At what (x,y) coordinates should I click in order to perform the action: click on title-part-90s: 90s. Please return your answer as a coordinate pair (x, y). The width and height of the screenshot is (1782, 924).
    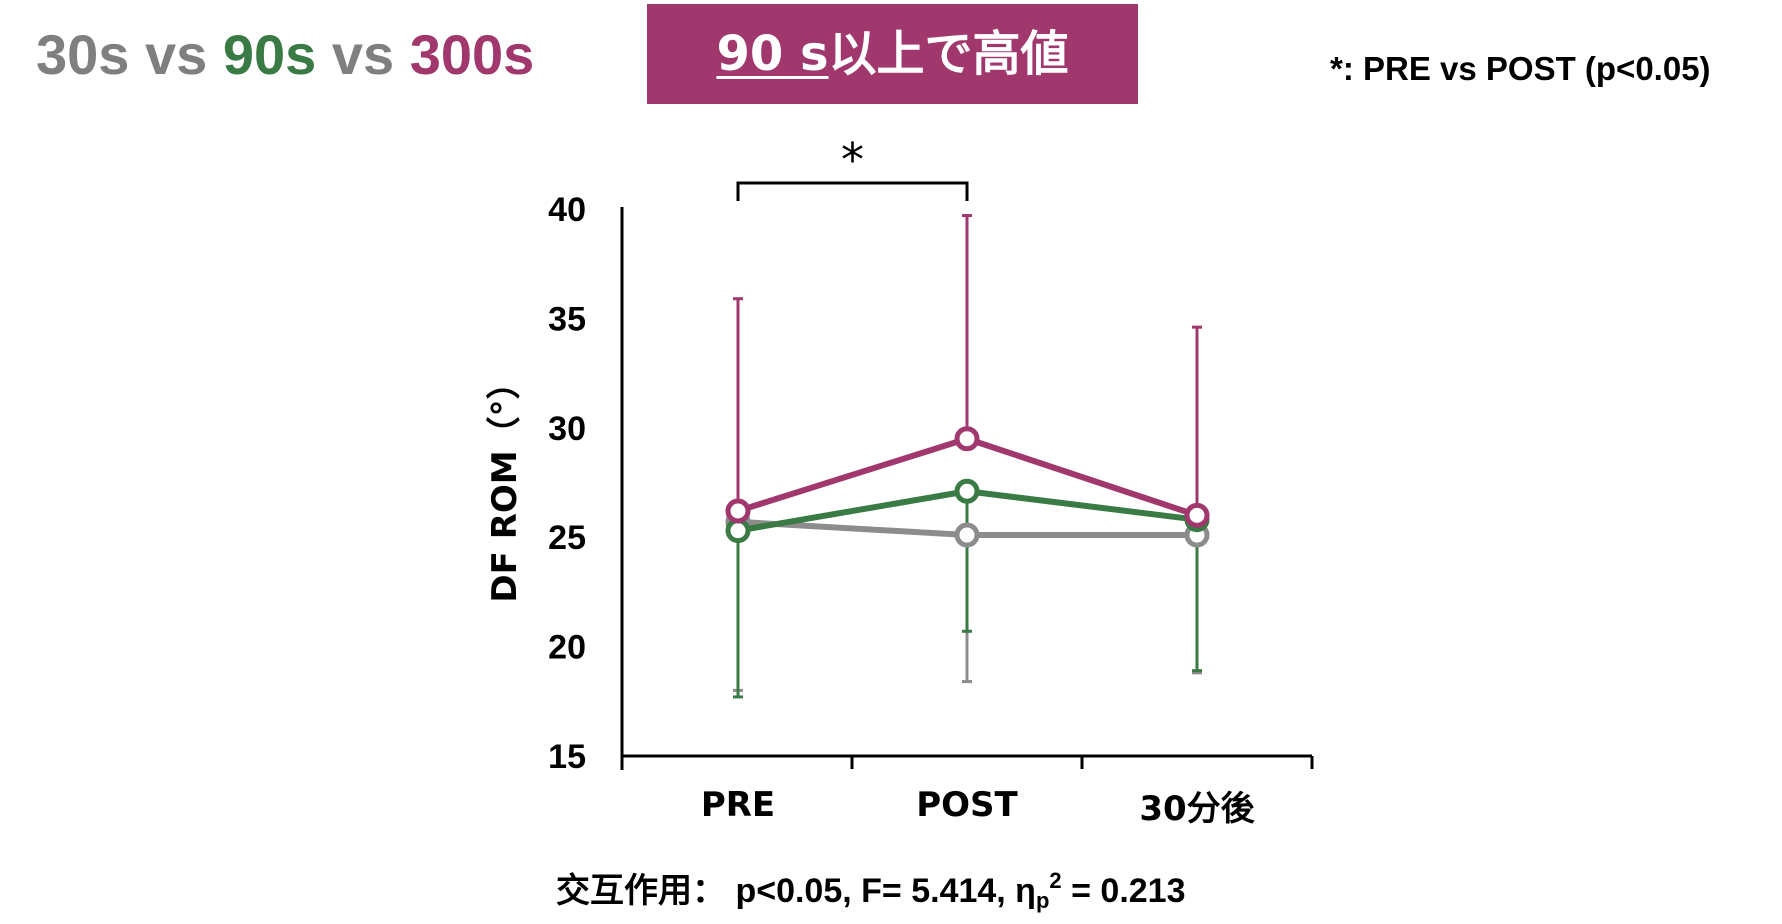
    Looking at the image, I should click on (269, 54).